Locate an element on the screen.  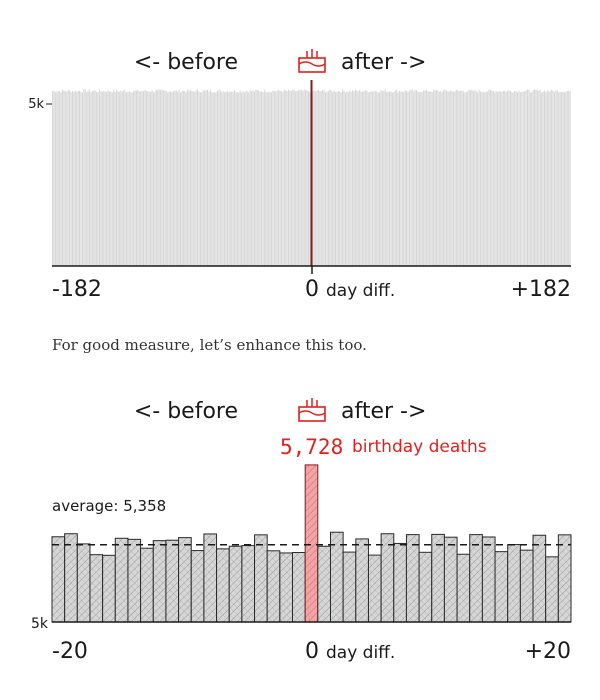
peak-annotation: 5,728 birthday deaths is located at coordinates (383, 447).